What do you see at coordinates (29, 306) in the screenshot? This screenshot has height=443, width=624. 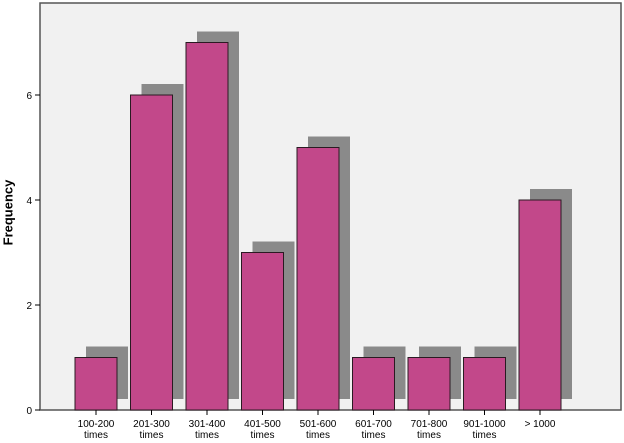 I see `y-tick-label: 2` at bounding box center [29, 306].